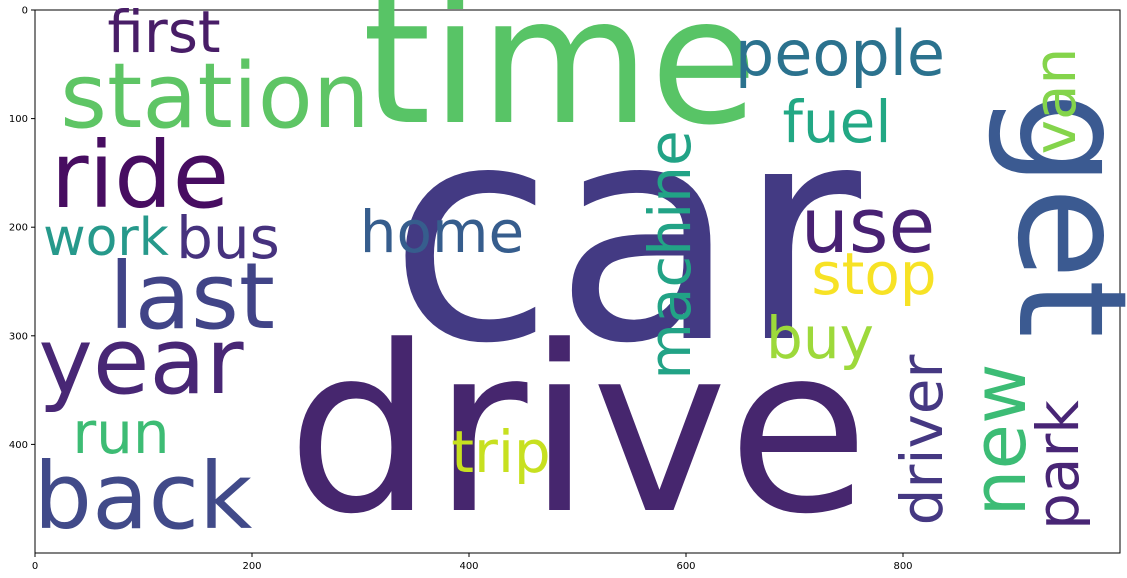  What do you see at coordinates (35, 566) in the screenshot?
I see `x-tick-label: 0` at bounding box center [35, 566].